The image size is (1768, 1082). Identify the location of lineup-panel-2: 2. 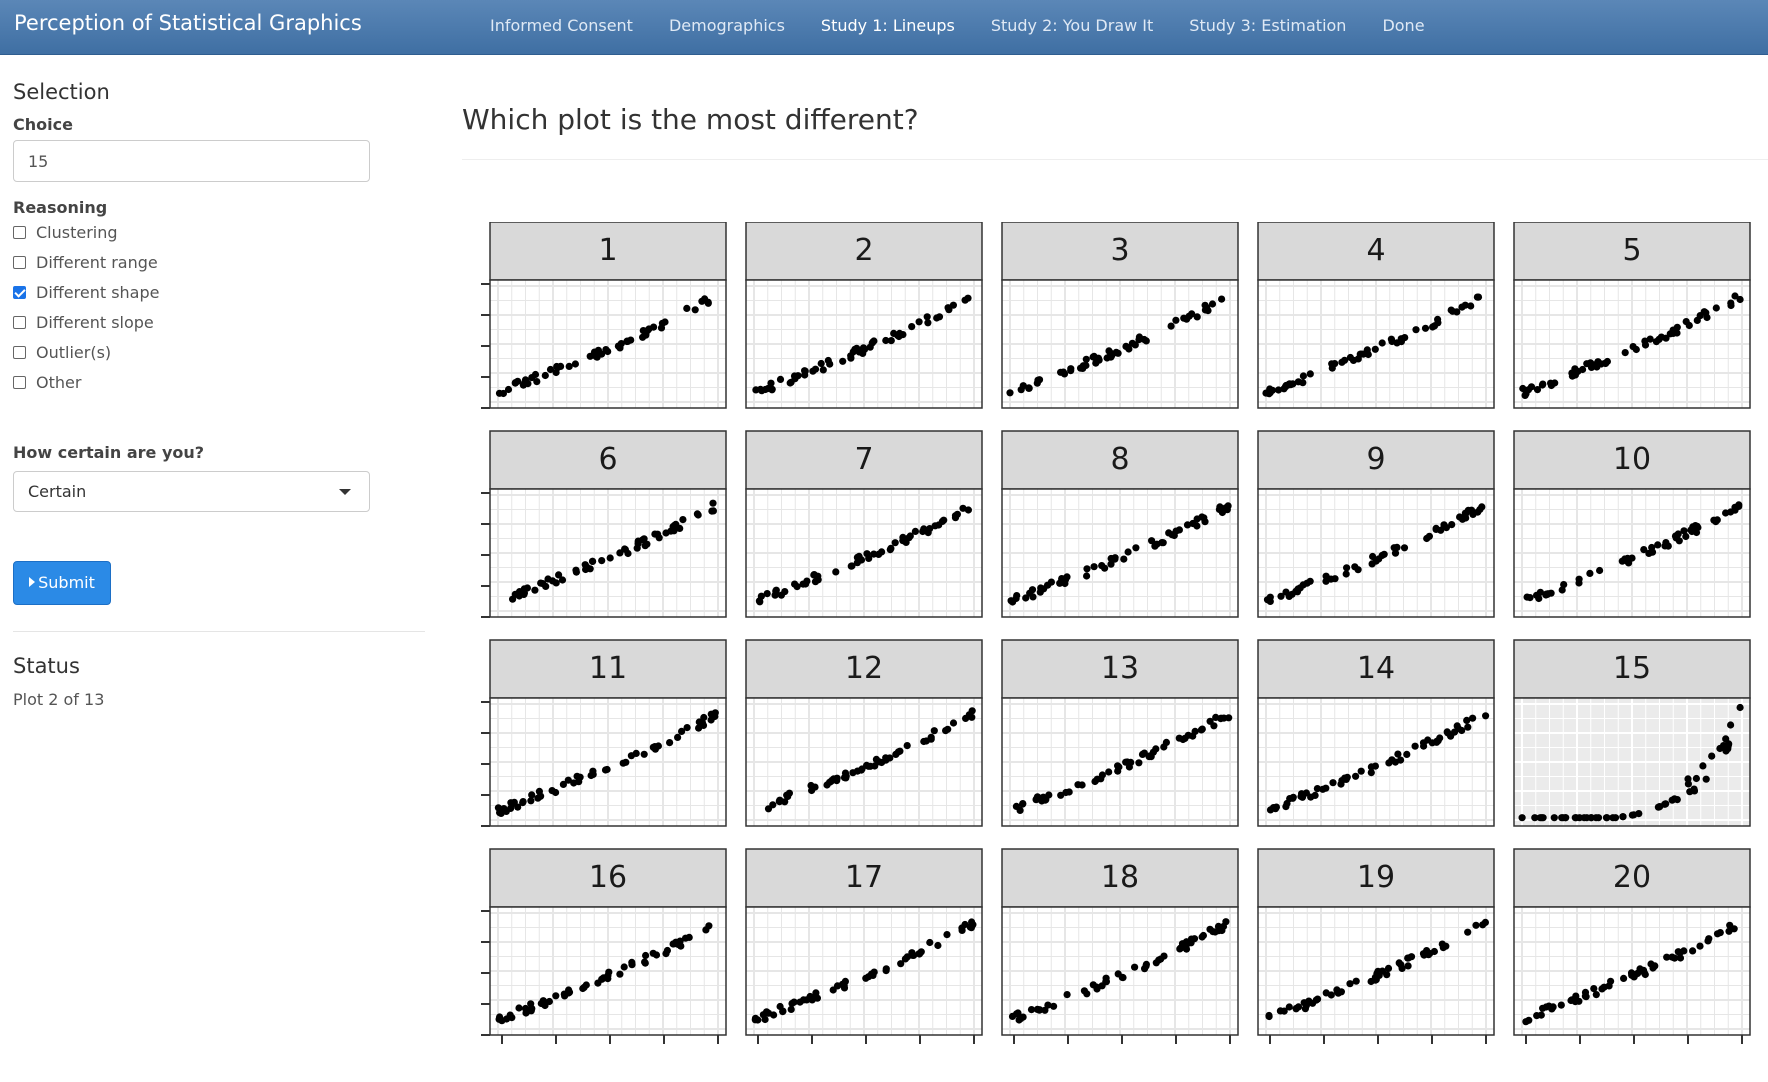
(864, 315).